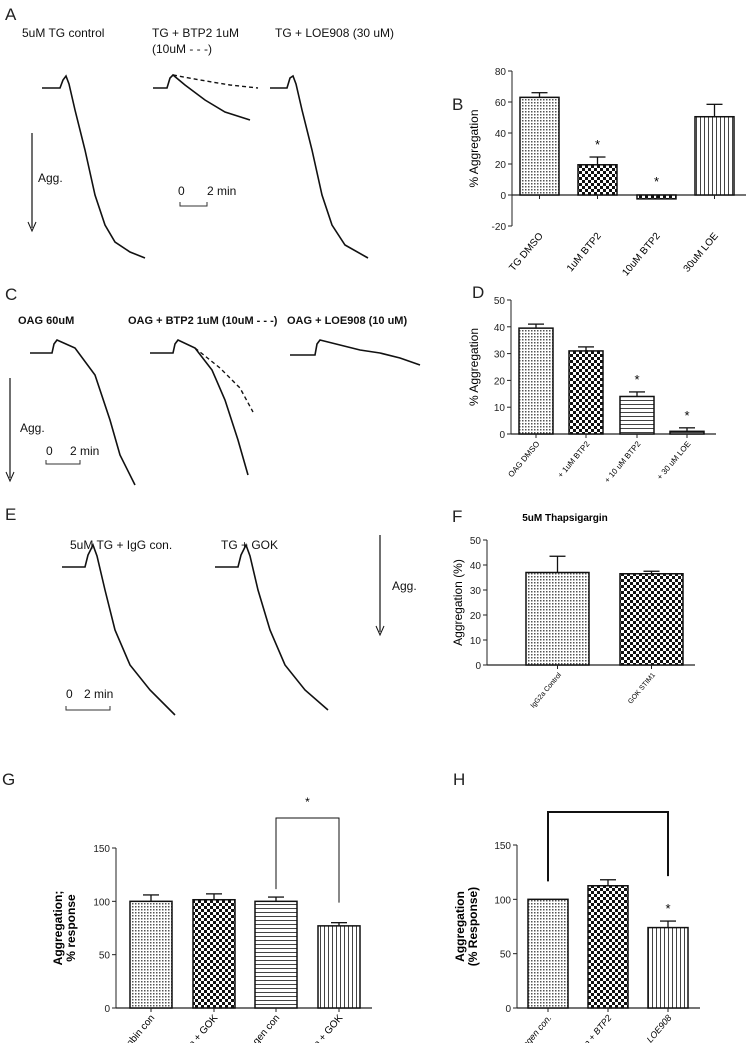 Image resolution: width=746 pixels, height=1043 pixels. I want to click on panel-letter: E, so click(10, 514).